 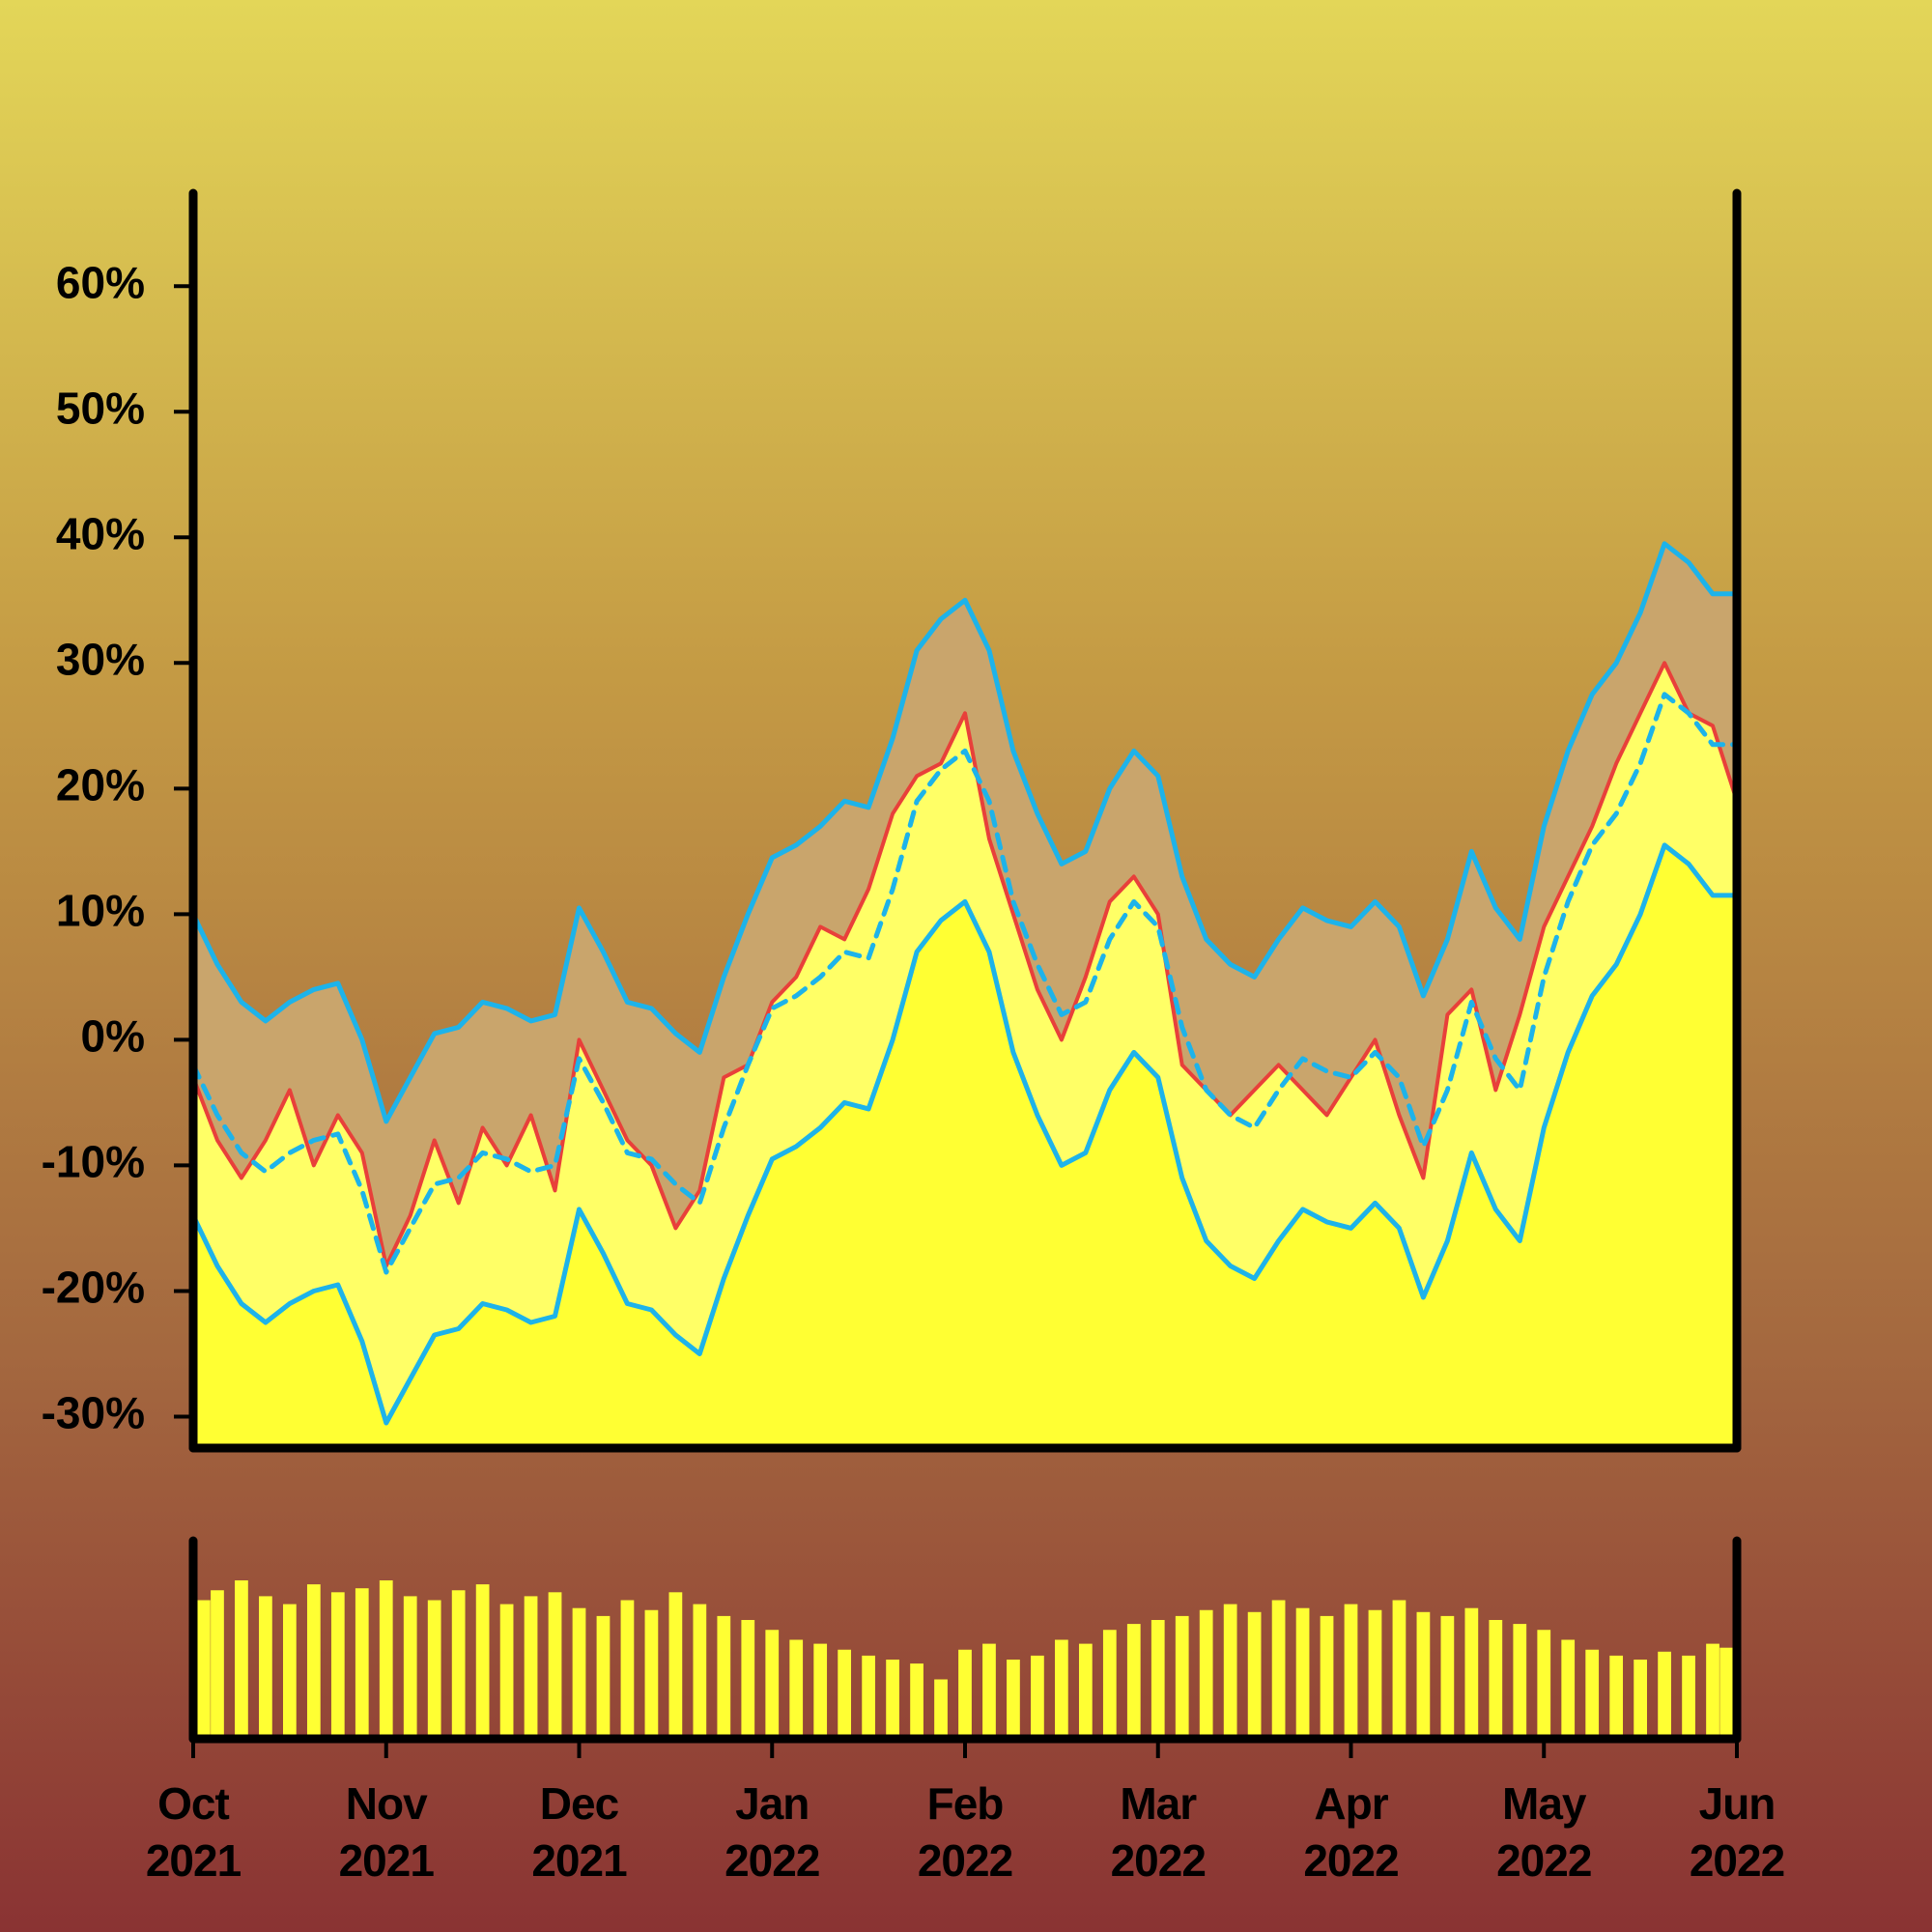 What do you see at coordinates (1544, 1832) in the screenshot?
I see `x-tick-label: May 2022` at bounding box center [1544, 1832].